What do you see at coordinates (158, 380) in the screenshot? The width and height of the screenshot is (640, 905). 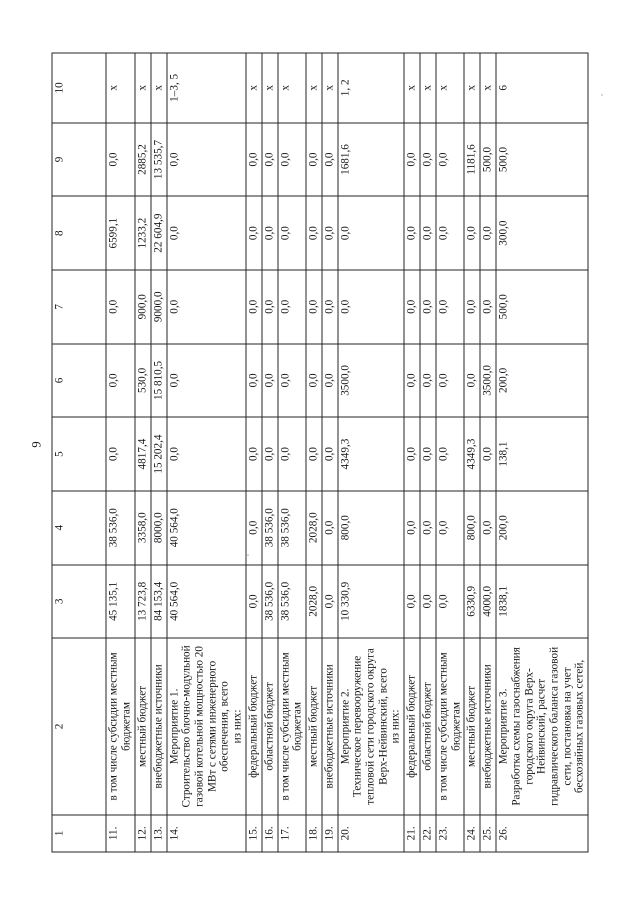 I see `cell-col6: 15 810,5` at bounding box center [158, 380].